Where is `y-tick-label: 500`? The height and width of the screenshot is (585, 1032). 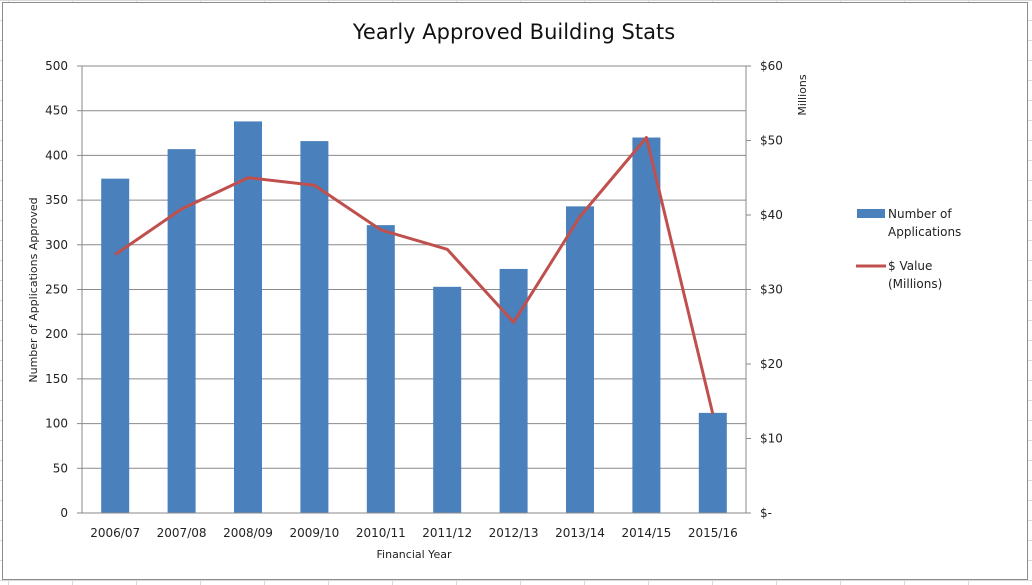 y-tick-label: 500 is located at coordinates (56, 66).